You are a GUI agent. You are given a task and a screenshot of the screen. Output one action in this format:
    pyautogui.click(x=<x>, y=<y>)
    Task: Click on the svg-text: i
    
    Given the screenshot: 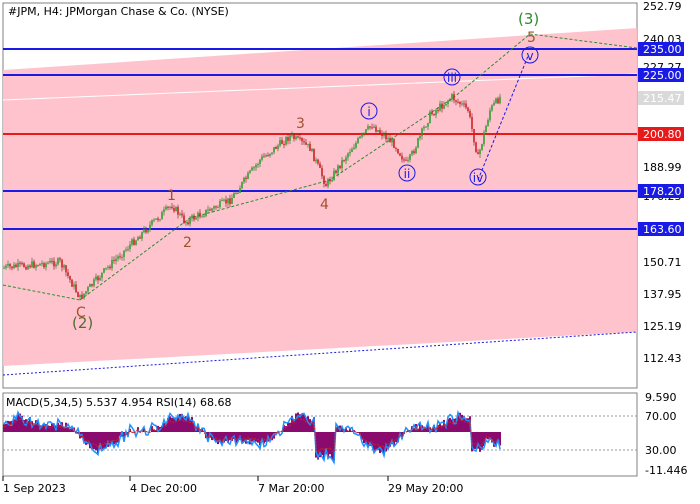 What is the action you would take?
    pyautogui.click(x=368, y=112)
    